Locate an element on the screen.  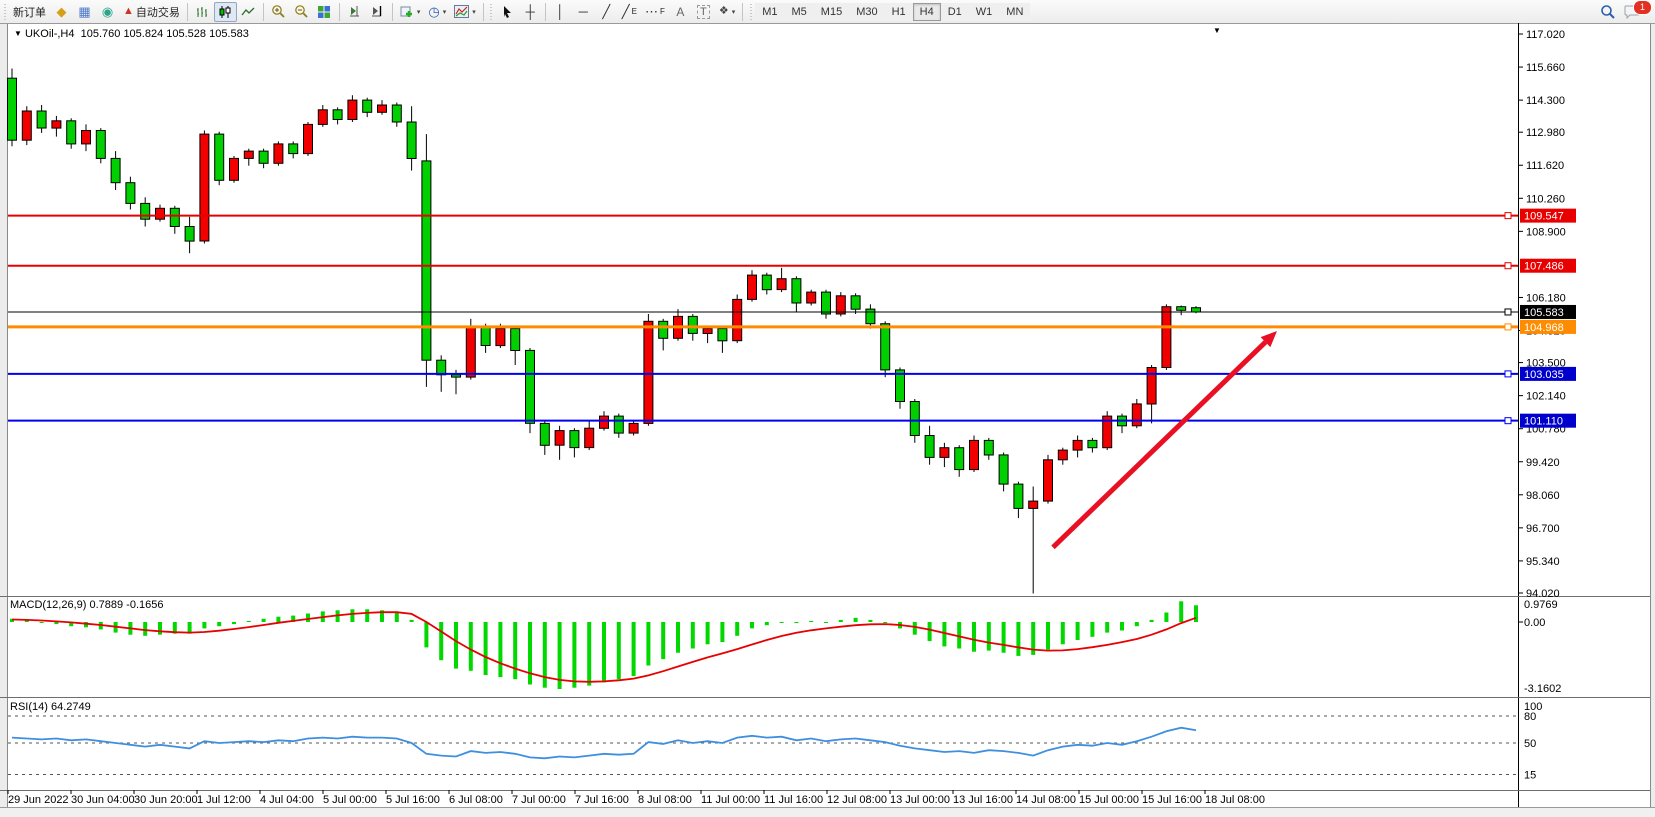
chart-shift-button is located at coordinates (377, 12).